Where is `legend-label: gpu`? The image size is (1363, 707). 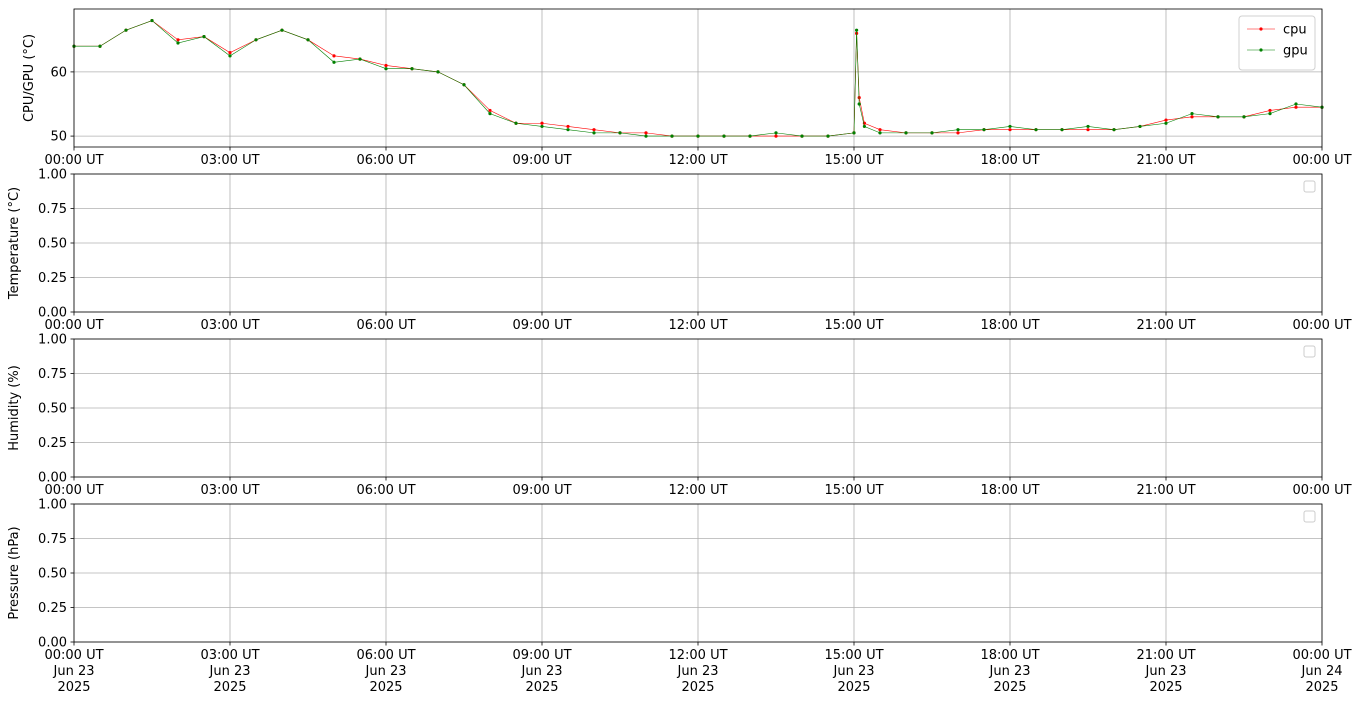 legend-label: gpu is located at coordinates (1295, 51).